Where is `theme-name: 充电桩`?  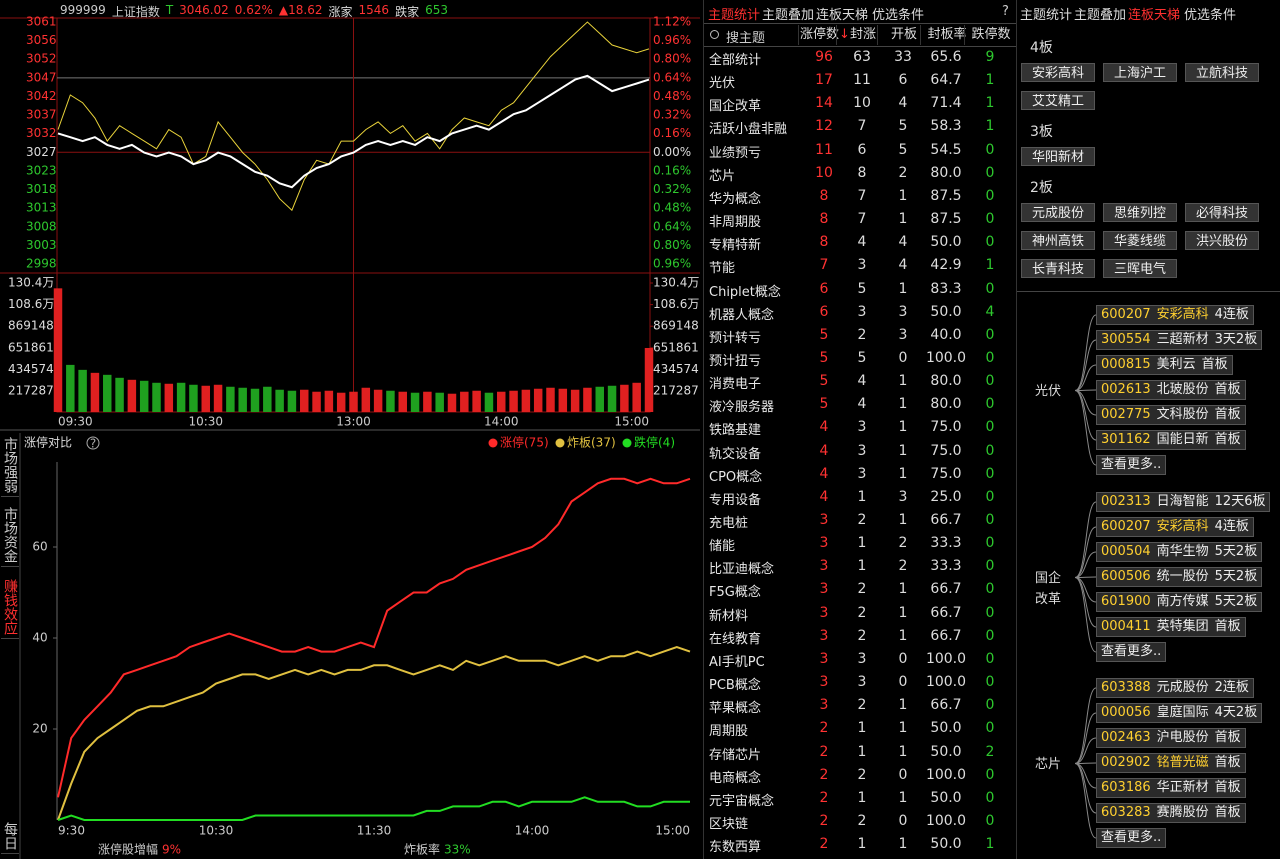 theme-name: 充电桩 is located at coordinates (729, 523).